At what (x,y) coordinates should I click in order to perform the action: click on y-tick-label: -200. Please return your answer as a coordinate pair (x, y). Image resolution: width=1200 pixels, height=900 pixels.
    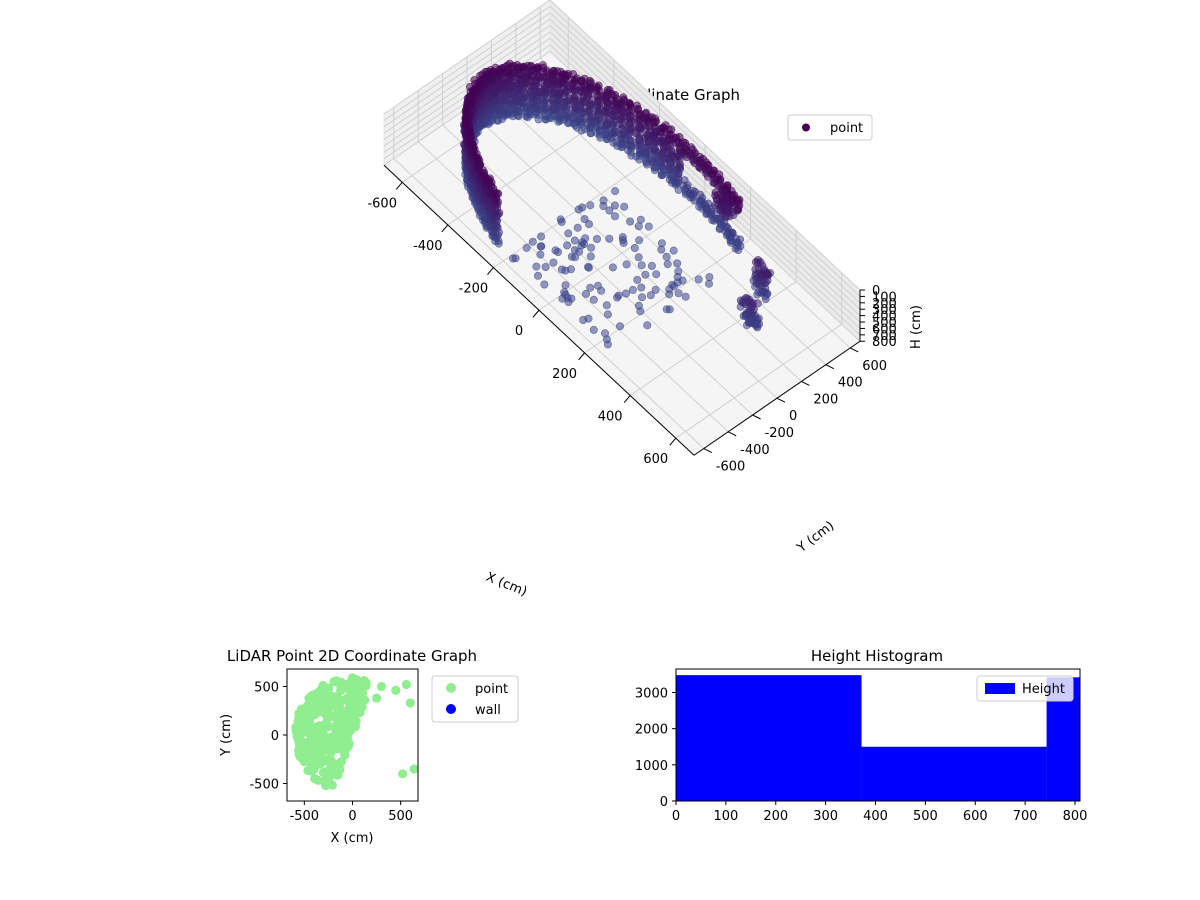
    Looking at the image, I should click on (780, 433).